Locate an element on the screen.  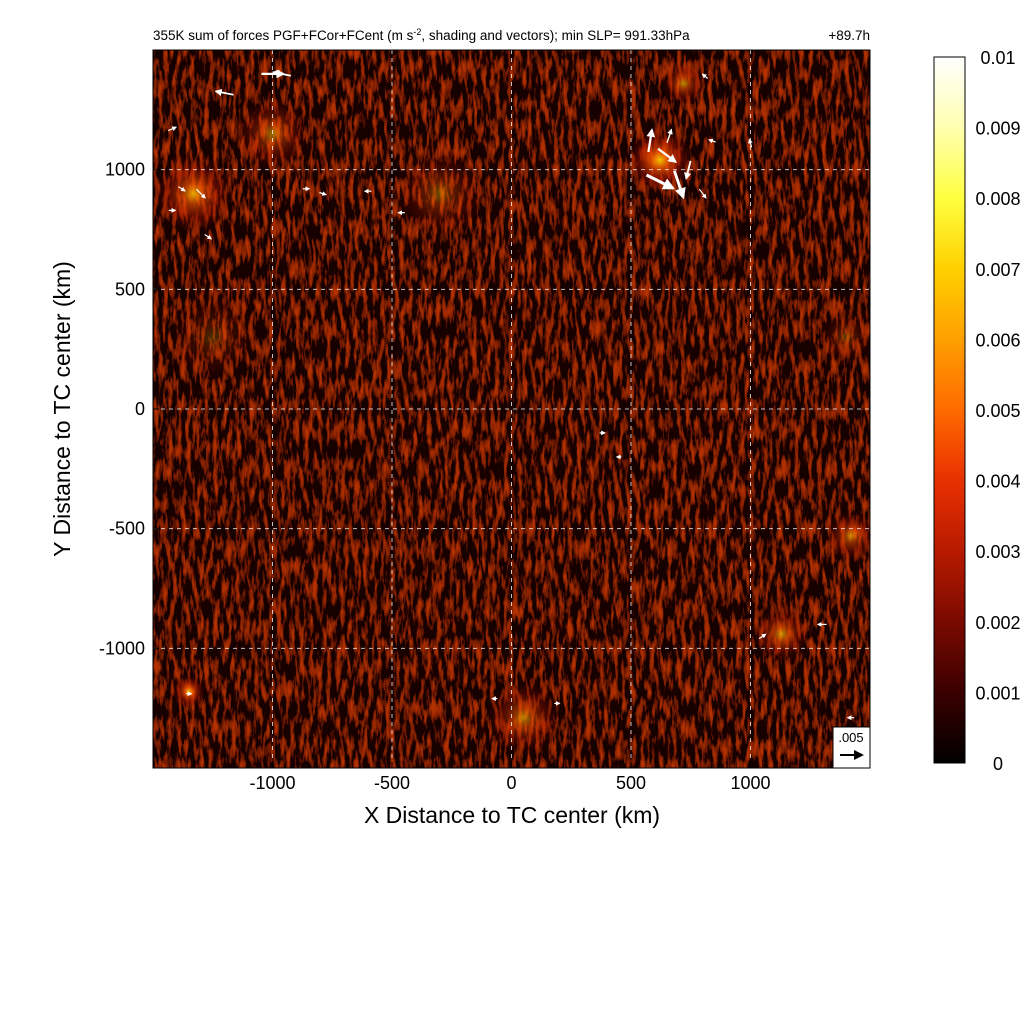
y-tick-label-2: 0 is located at coordinates (140, 409).